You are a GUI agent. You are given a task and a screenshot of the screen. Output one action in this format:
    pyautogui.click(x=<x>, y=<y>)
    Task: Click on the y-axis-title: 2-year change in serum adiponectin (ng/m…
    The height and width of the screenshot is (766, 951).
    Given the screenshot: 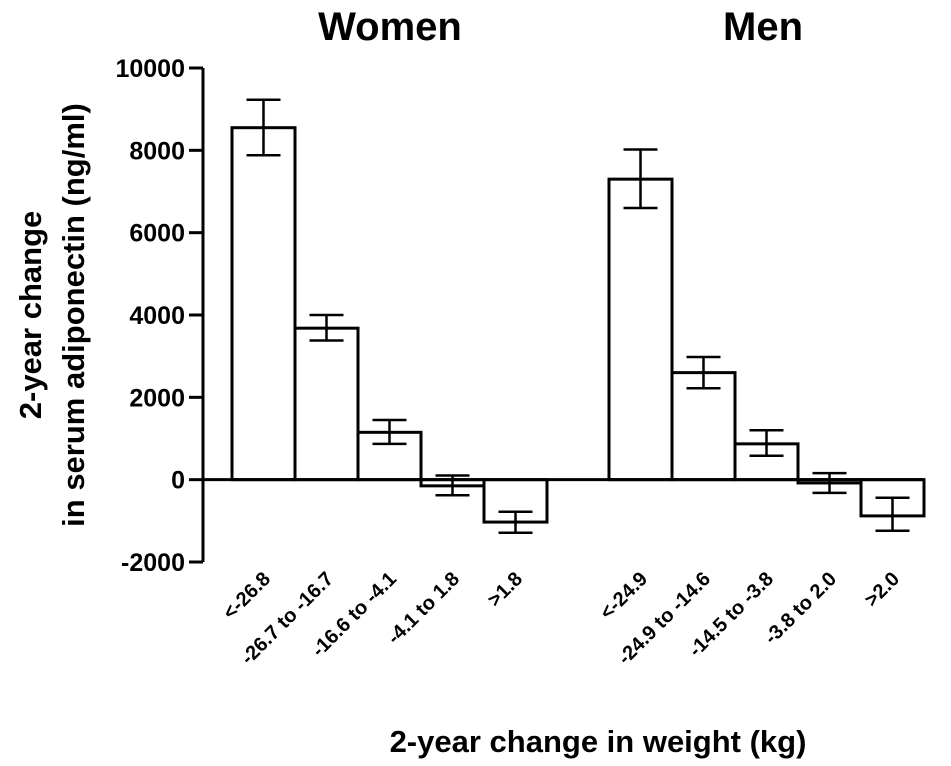 What is the action you would take?
    pyautogui.click(x=52, y=315)
    